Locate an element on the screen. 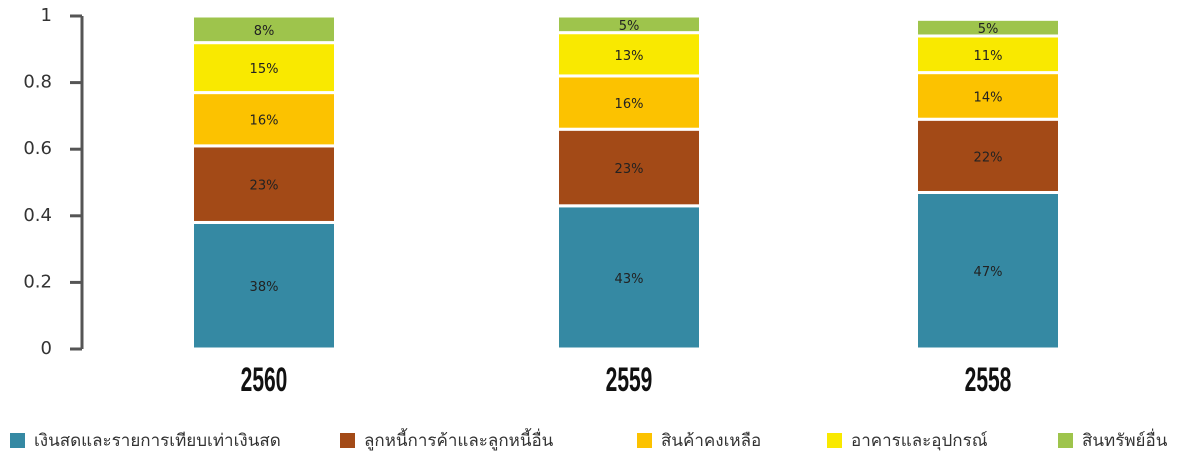 The height and width of the screenshot is (452, 1184). value-label: 15% is located at coordinates (264, 69).